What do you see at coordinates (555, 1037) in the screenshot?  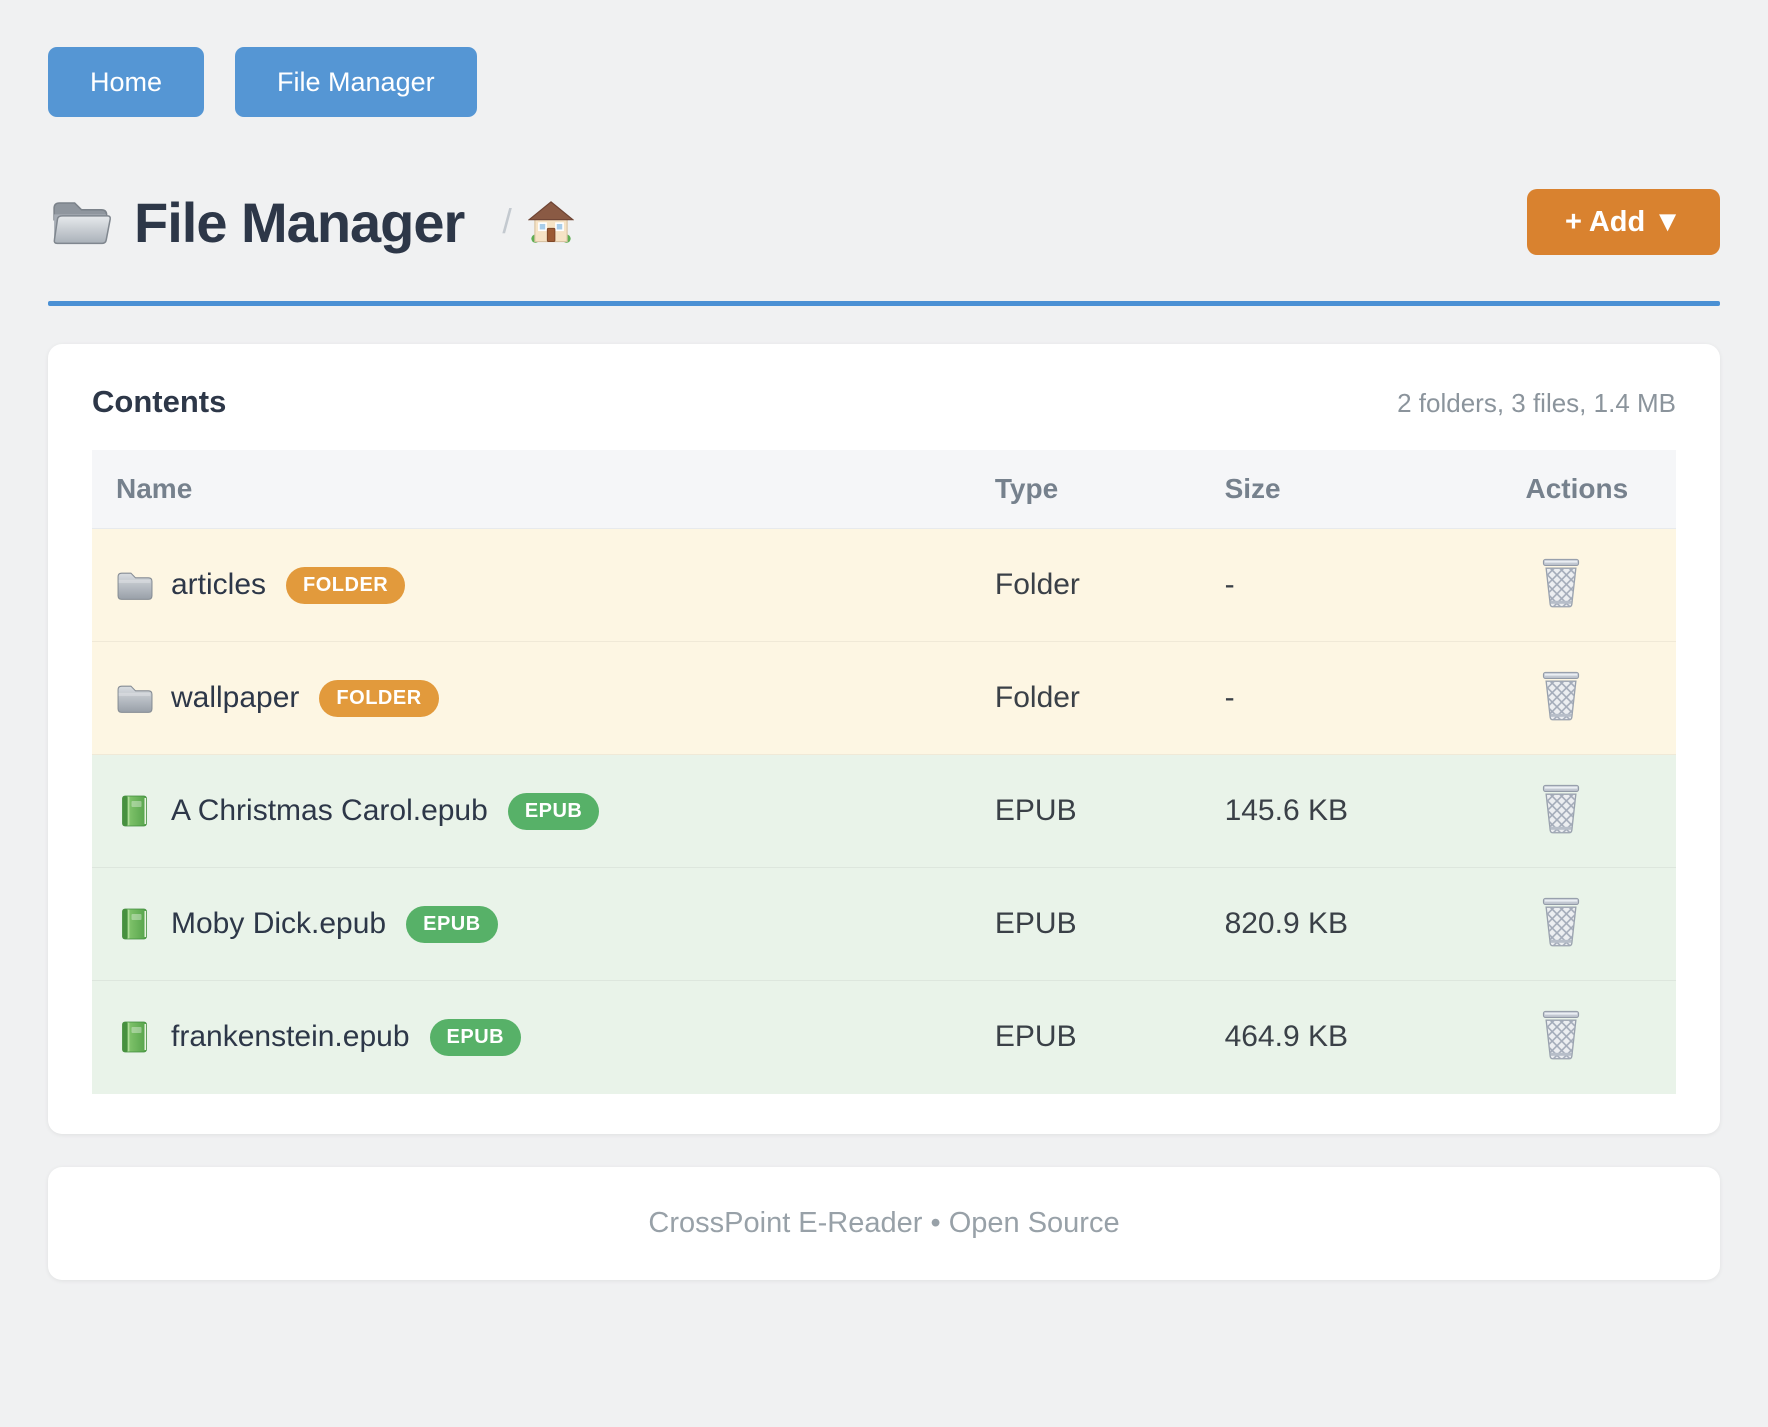 I see `name-cell: frankenstein.epub EPUB` at bounding box center [555, 1037].